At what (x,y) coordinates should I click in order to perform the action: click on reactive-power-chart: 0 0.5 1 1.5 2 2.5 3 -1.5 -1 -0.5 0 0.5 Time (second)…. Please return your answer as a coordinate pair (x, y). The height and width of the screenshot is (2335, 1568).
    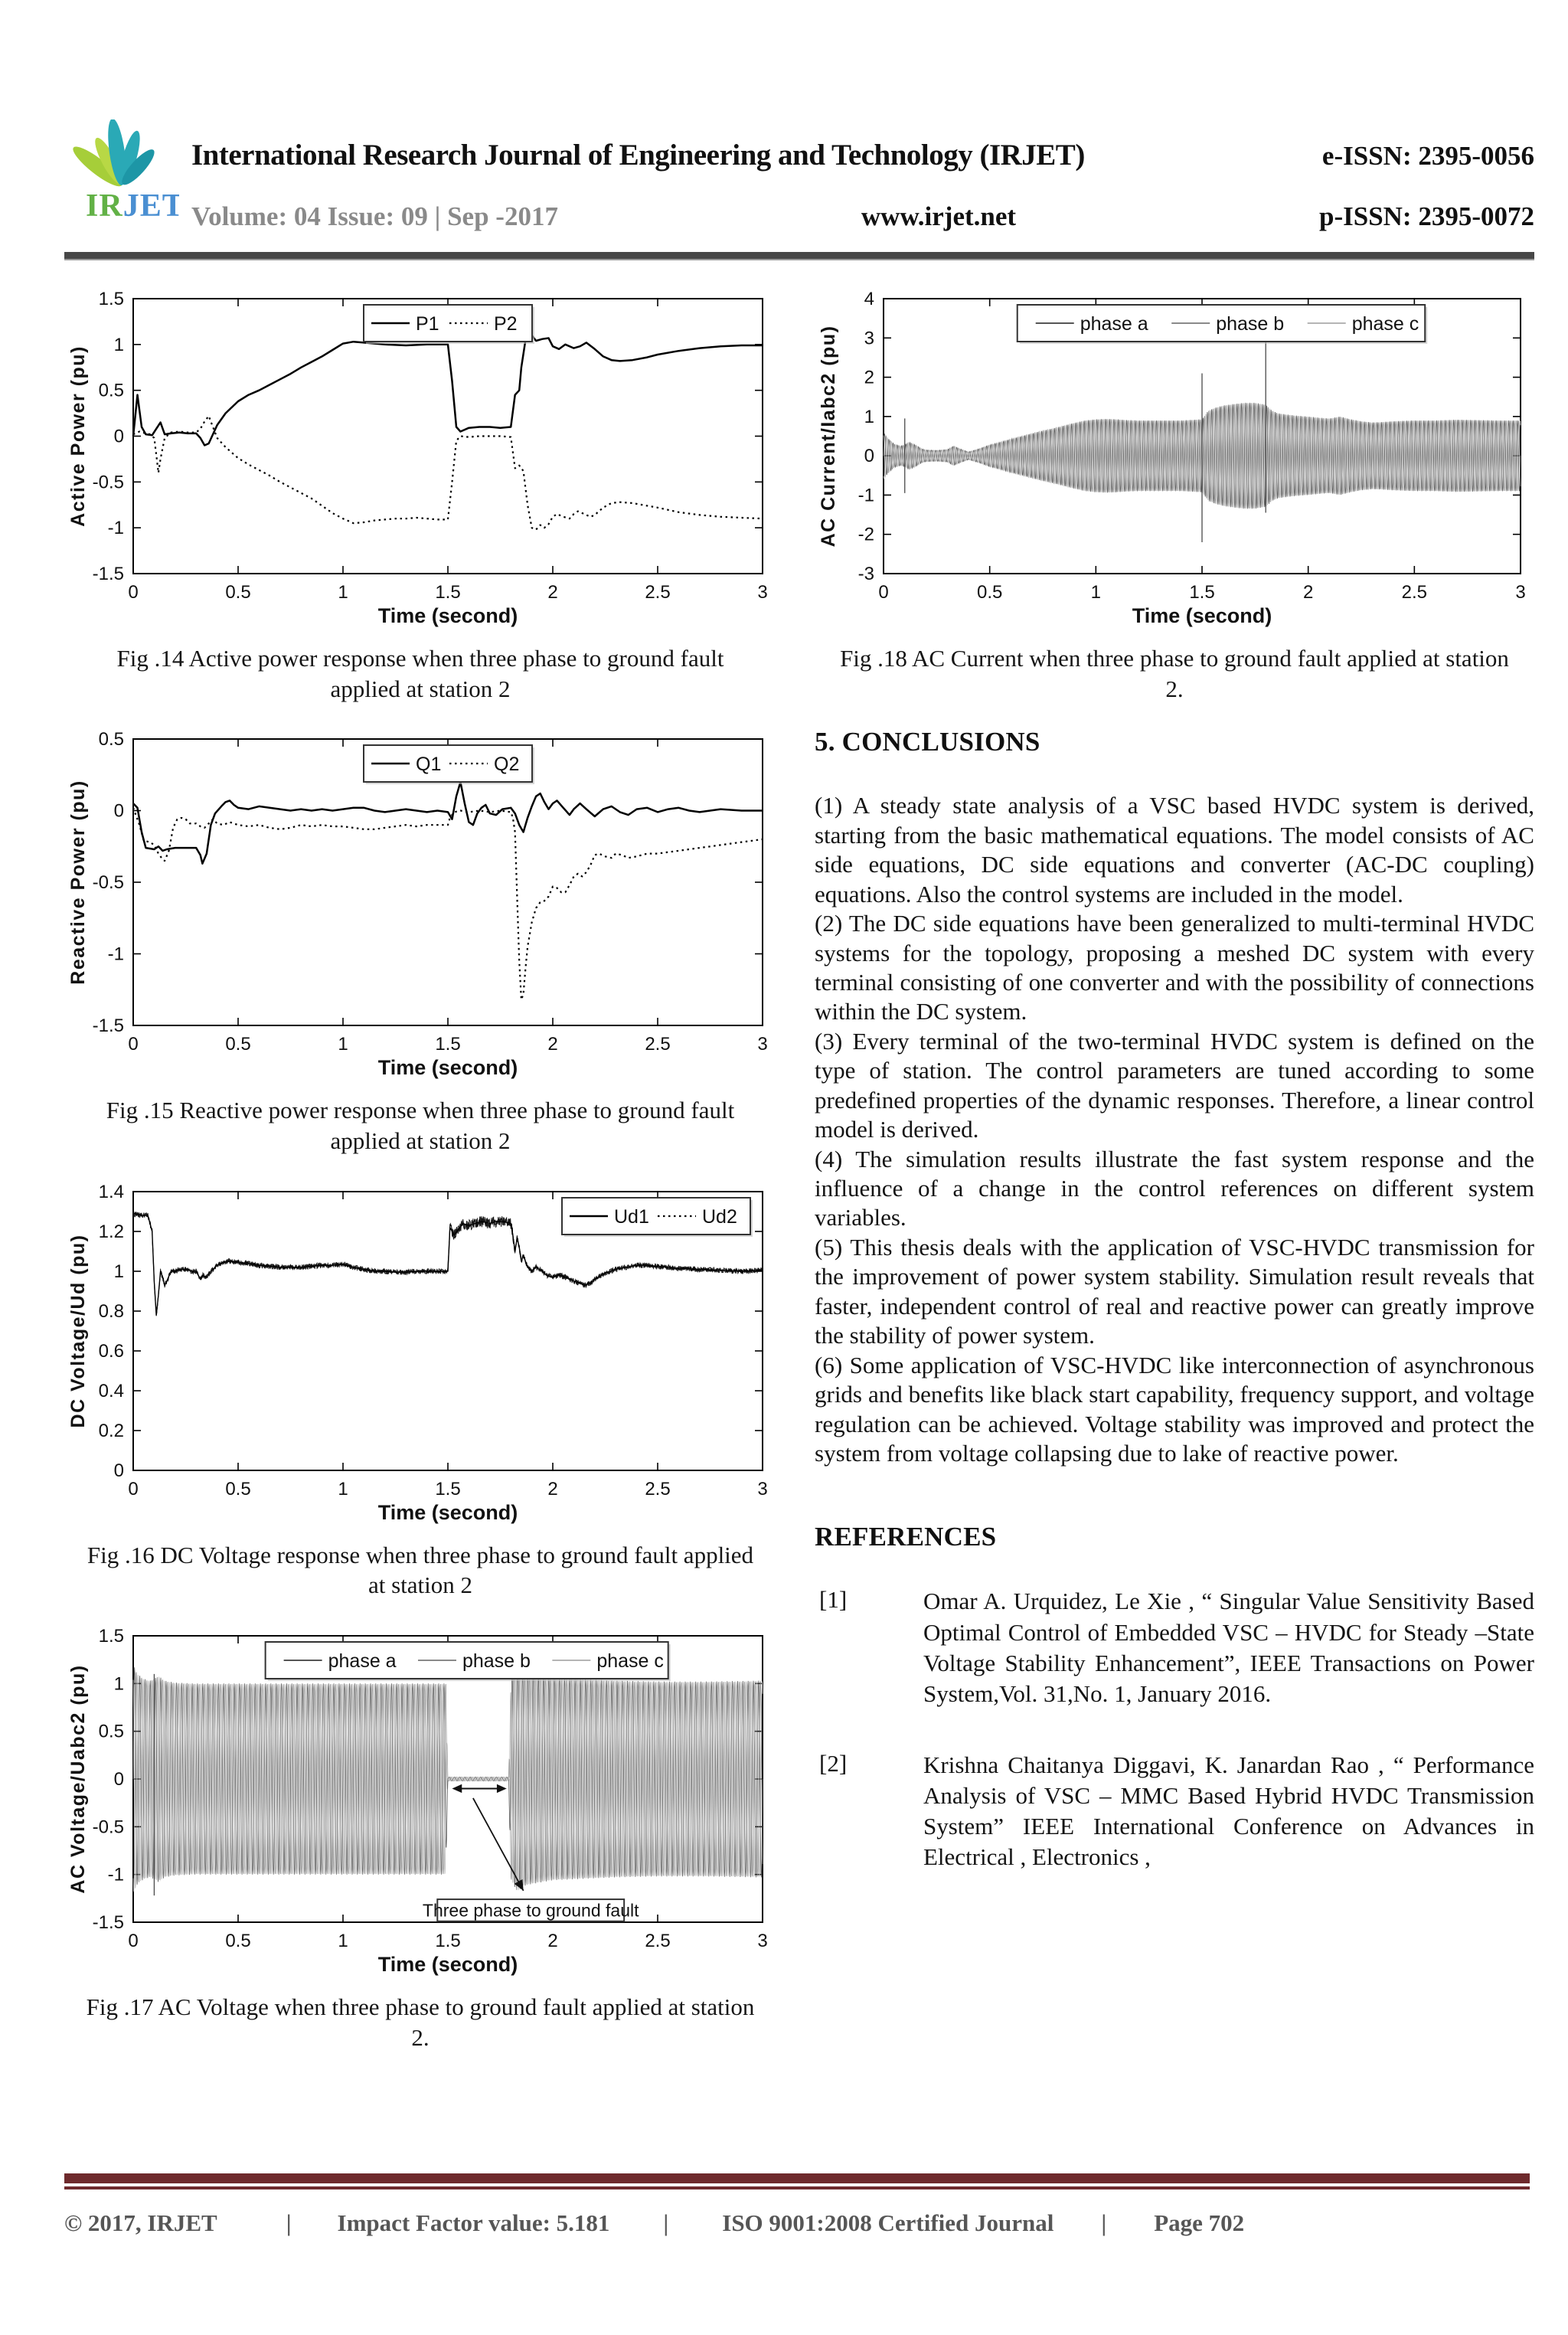
    Looking at the image, I should click on (420, 909).